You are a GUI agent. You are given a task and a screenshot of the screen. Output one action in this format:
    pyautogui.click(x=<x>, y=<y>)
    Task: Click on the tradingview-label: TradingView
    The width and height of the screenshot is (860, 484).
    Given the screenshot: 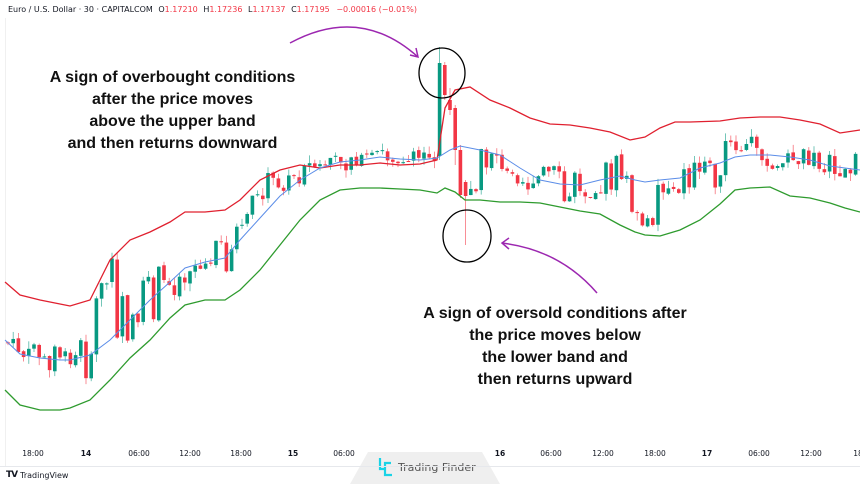 What is the action you would take?
    pyautogui.click(x=44, y=475)
    